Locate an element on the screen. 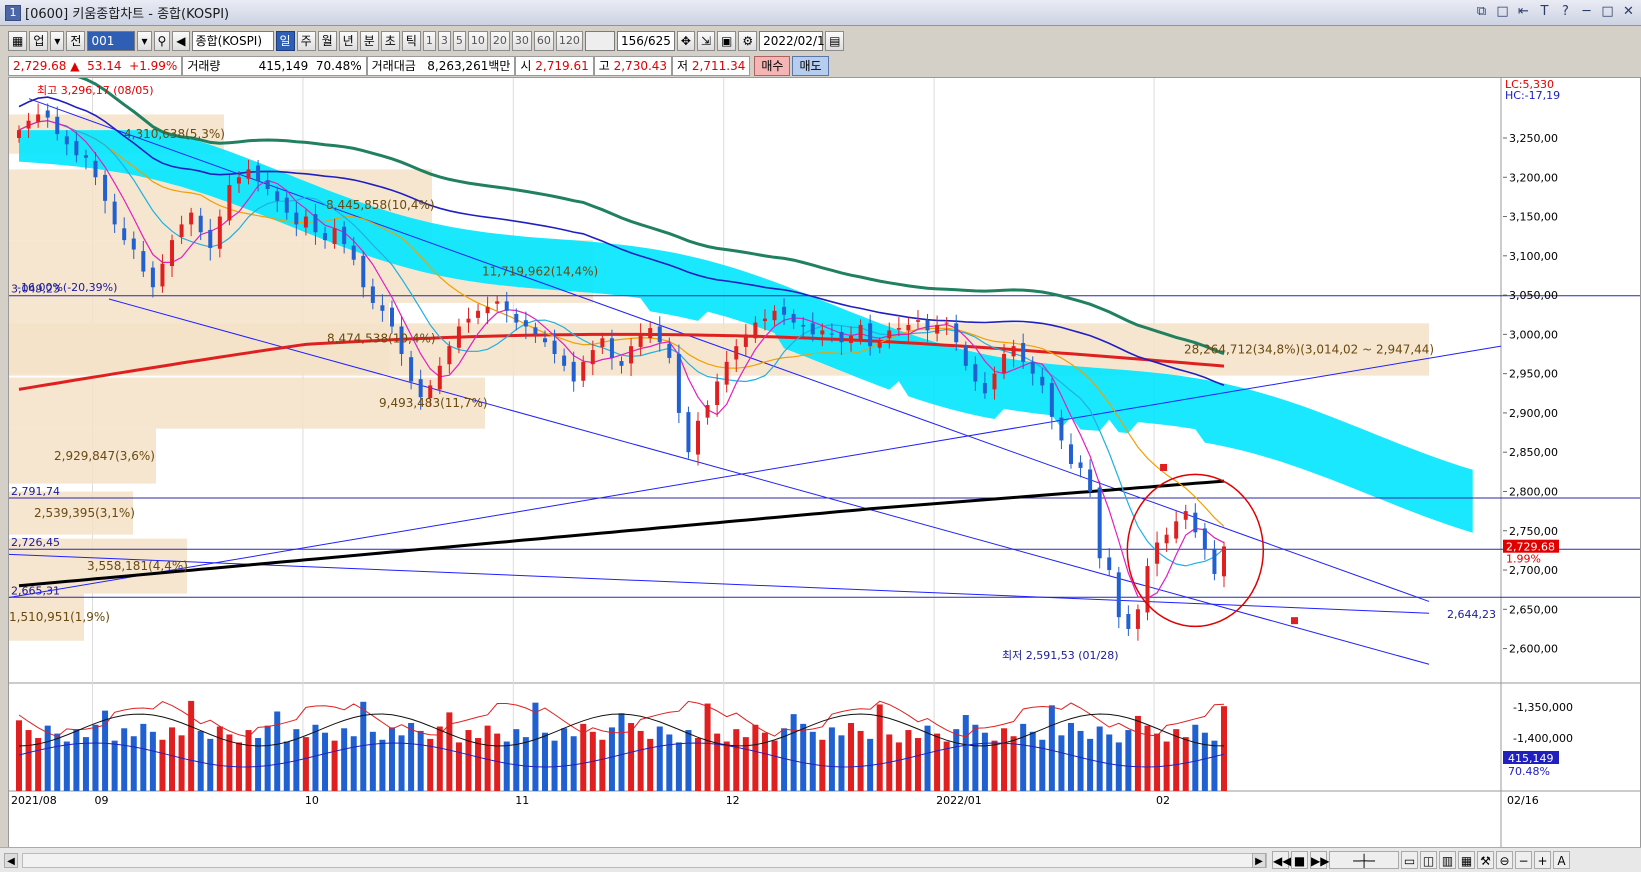  layout-double-icon: ◫ is located at coordinates (1428, 860).